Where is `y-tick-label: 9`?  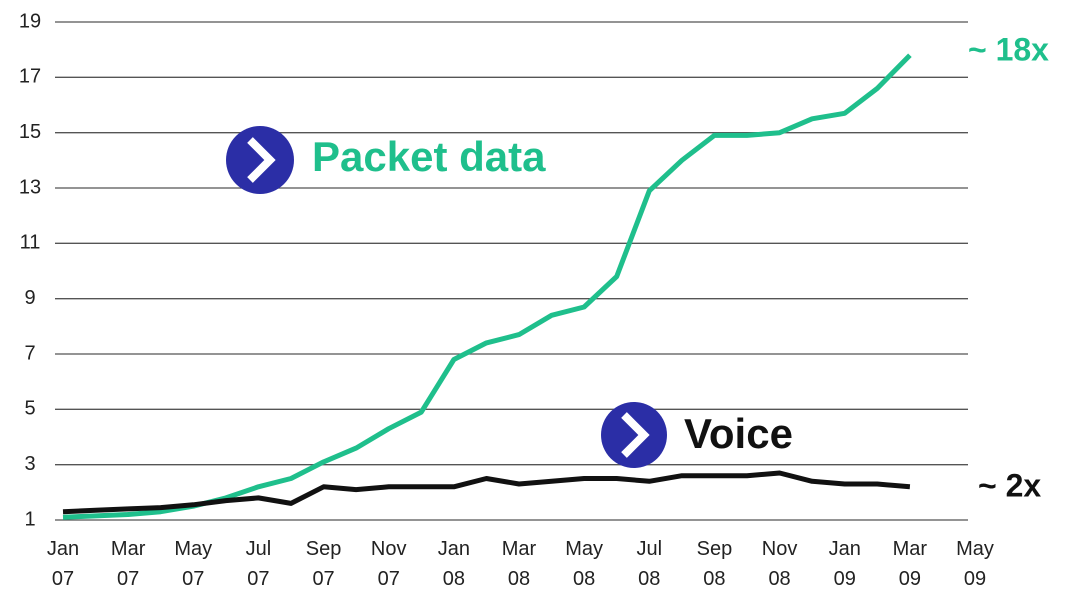
y-tick-label: 9 is located at coordinates (29, 298).